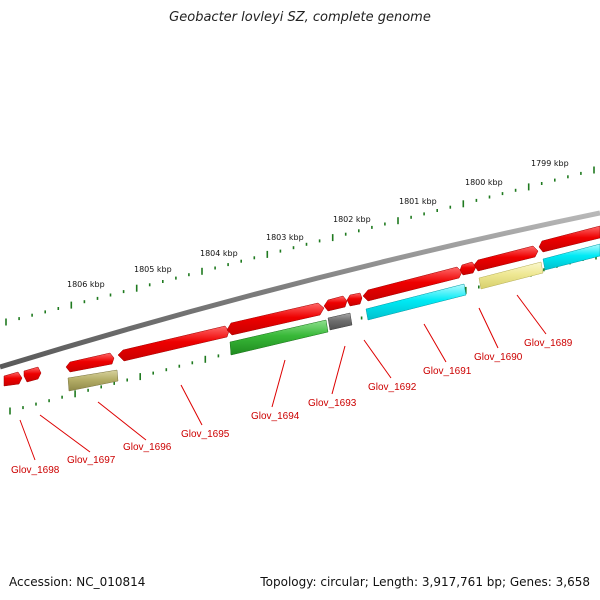  Describe the element at coordinates (354, 299) in the screenshot. I see `gene-feature-glov-1692-upper` at that location.